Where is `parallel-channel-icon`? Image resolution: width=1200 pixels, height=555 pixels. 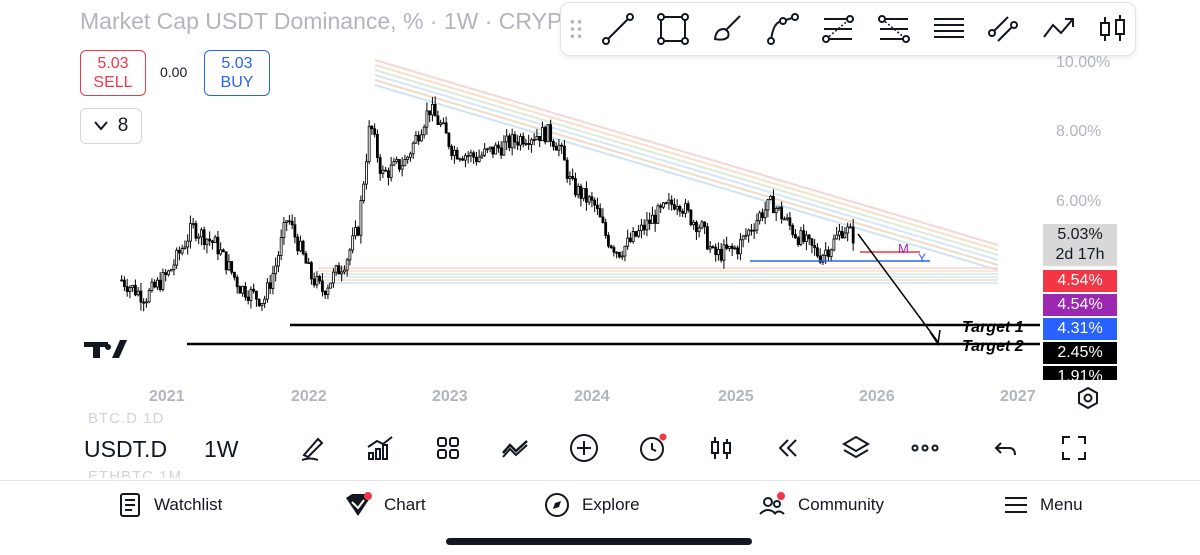
parallel-channel-icon is located at coordinates (1002, 29).